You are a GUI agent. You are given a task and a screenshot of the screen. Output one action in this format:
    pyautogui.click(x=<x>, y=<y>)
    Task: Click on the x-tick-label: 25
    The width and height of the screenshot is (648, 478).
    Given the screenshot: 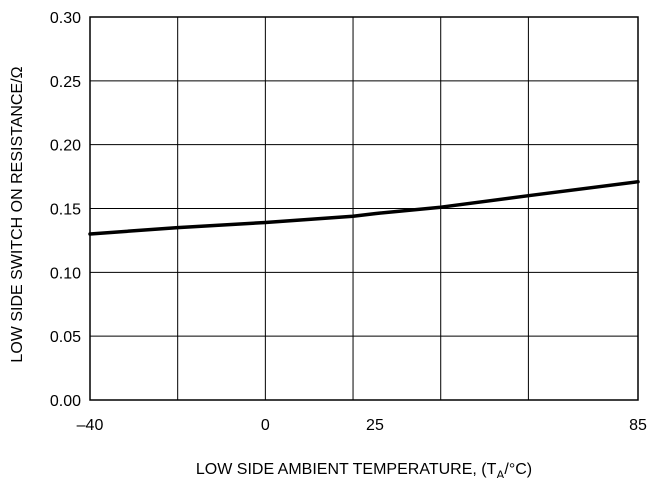 What is the action you would take?
    pyautogui.click(x=375, y=425)
    